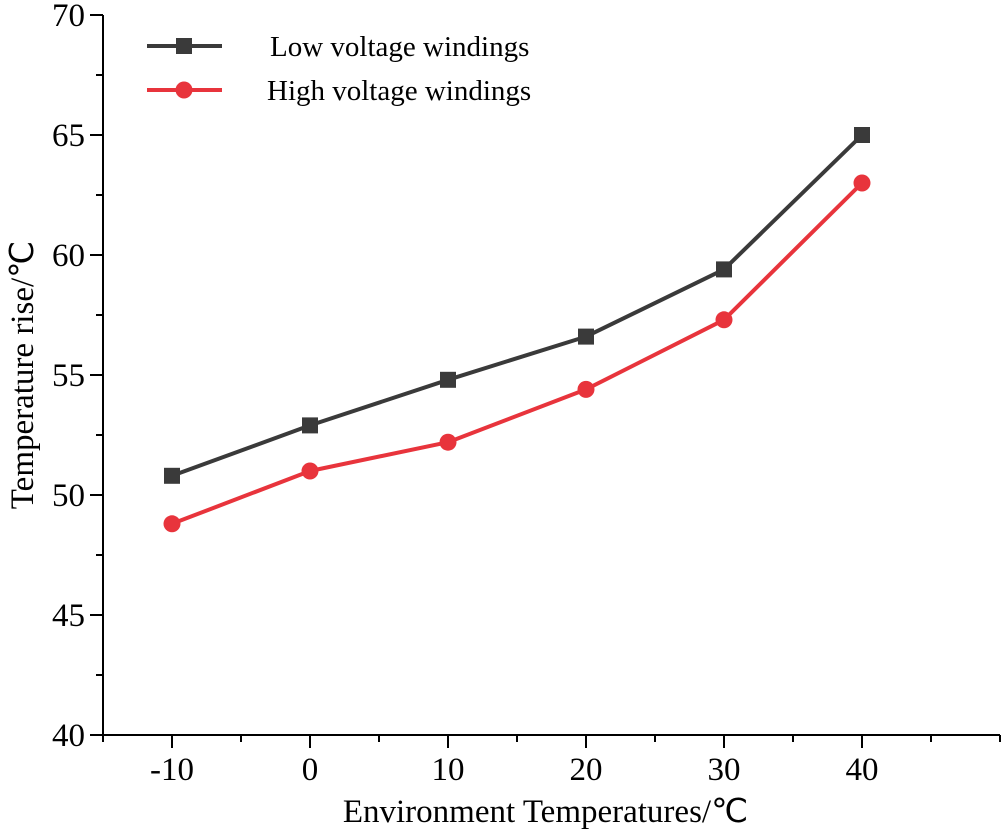  What do you see at coordinates (68, 736) in the screenshot?
I see `y-tick-label: 40` at bounding box center [68, 736].